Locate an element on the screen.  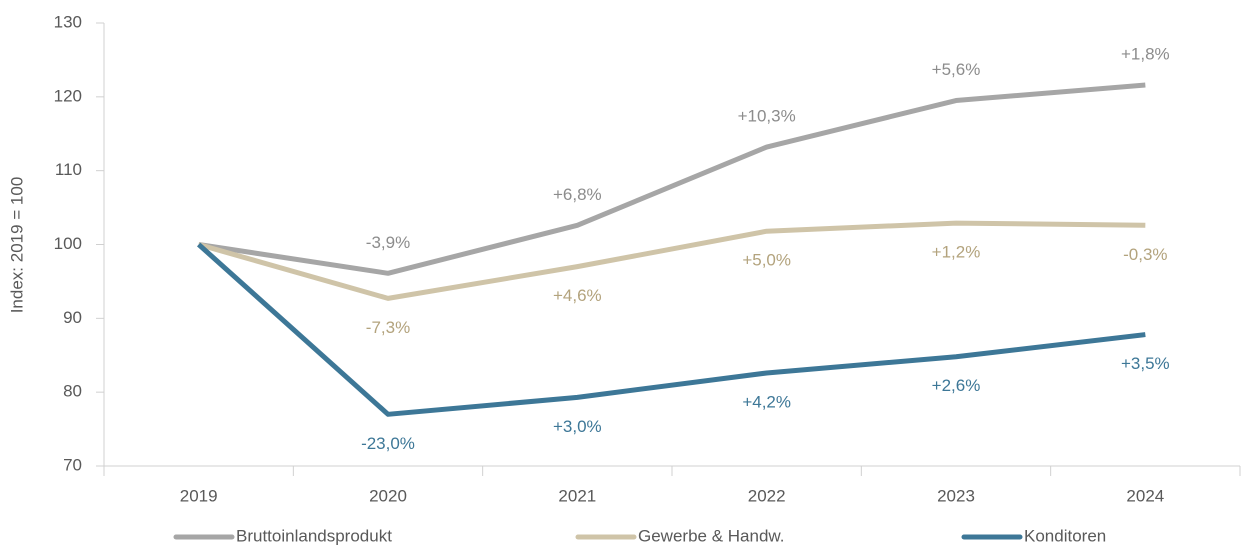
y-tick-label: 110 is located at coordinates (68, 169).